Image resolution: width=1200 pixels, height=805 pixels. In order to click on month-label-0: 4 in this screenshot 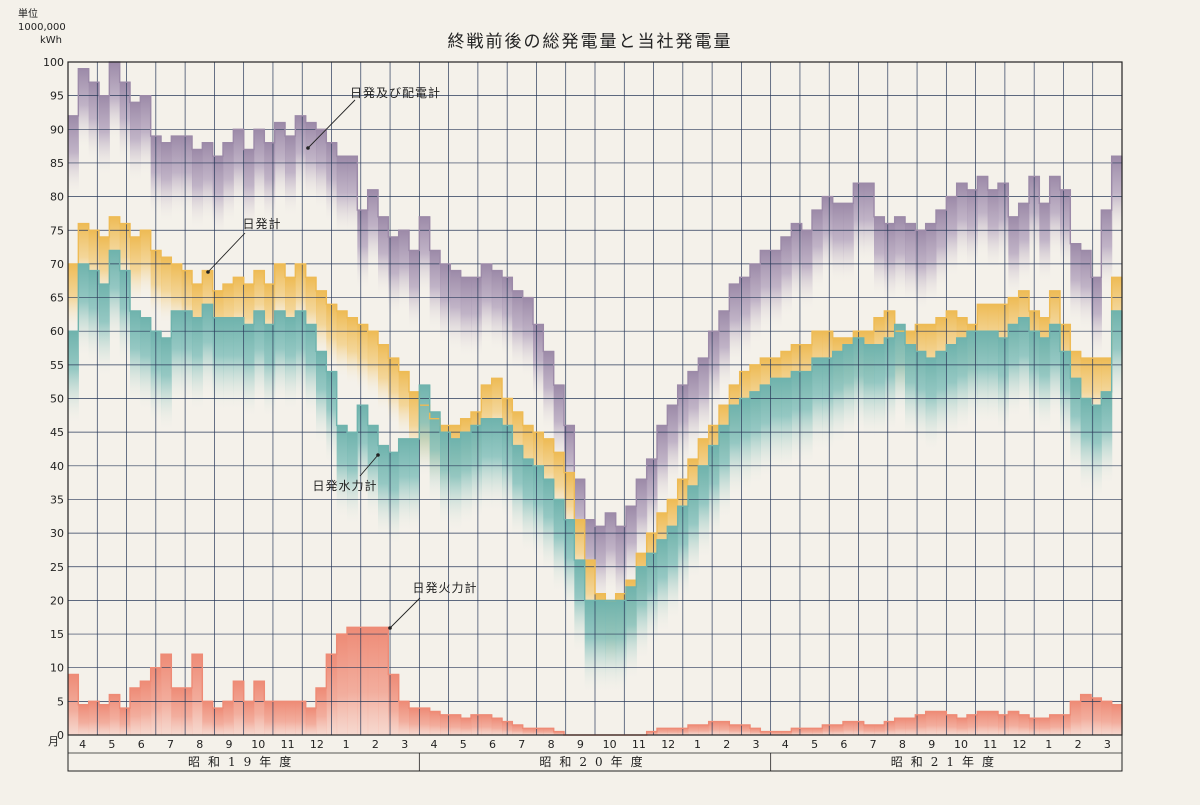, I will do `click(82, 744)`.